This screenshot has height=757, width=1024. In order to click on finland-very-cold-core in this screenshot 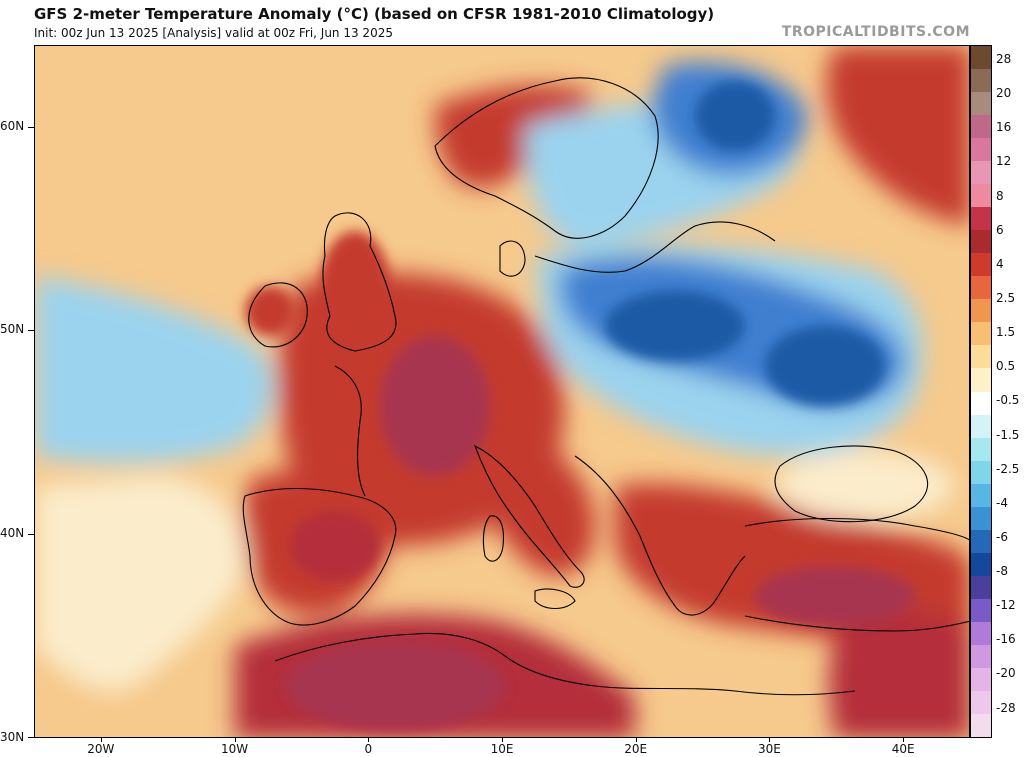, I will do `click(735, 116)`.